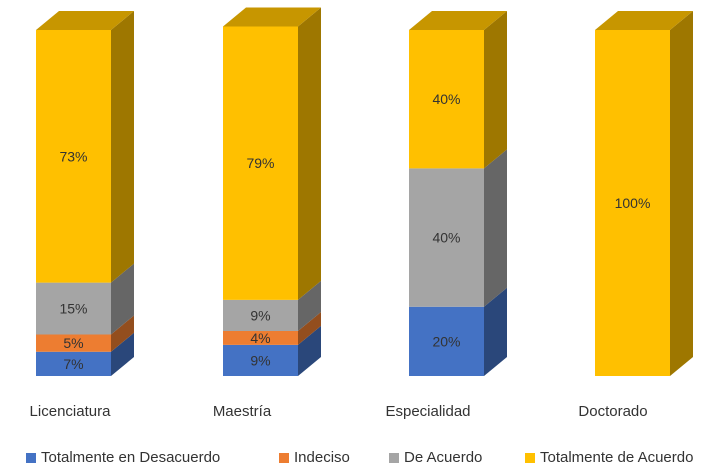 This screenshot has width=720, height=469. Describe the element at coordinates (613, 411) in the screenshot. I see `category-label-doctorado: Doctorado` at that location.